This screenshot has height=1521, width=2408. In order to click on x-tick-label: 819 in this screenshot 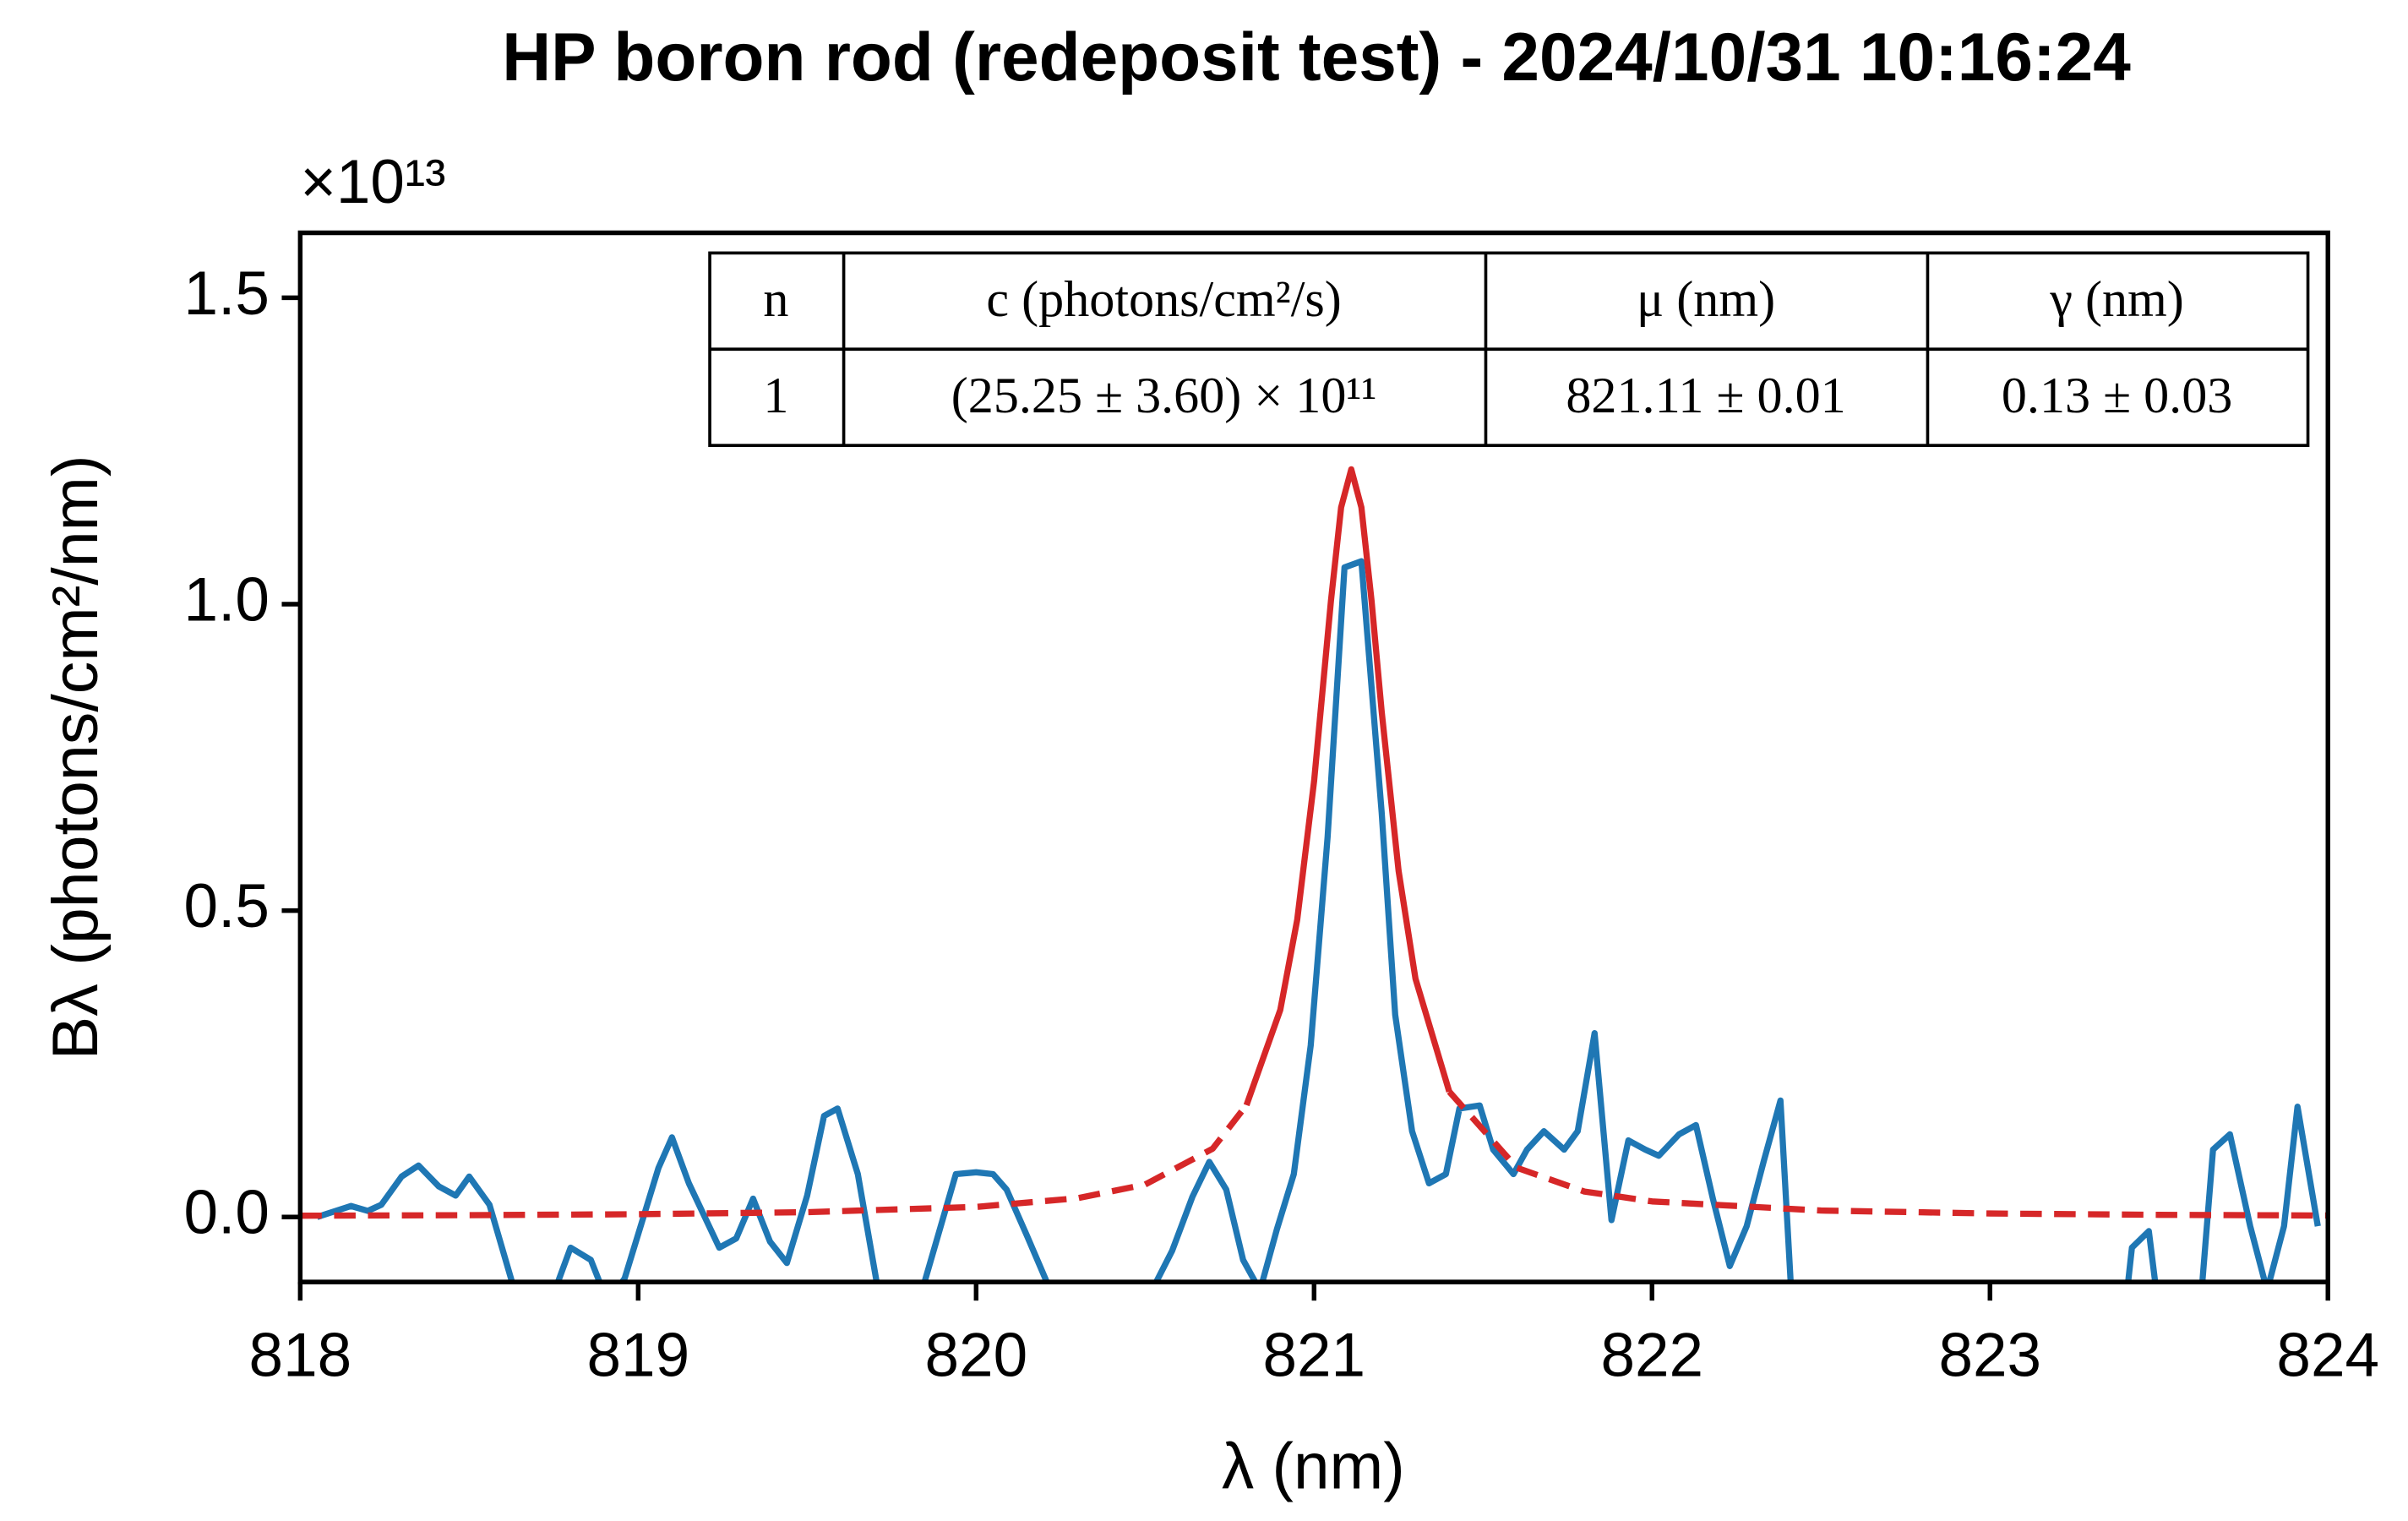, I will do `click(638, 1354)`.